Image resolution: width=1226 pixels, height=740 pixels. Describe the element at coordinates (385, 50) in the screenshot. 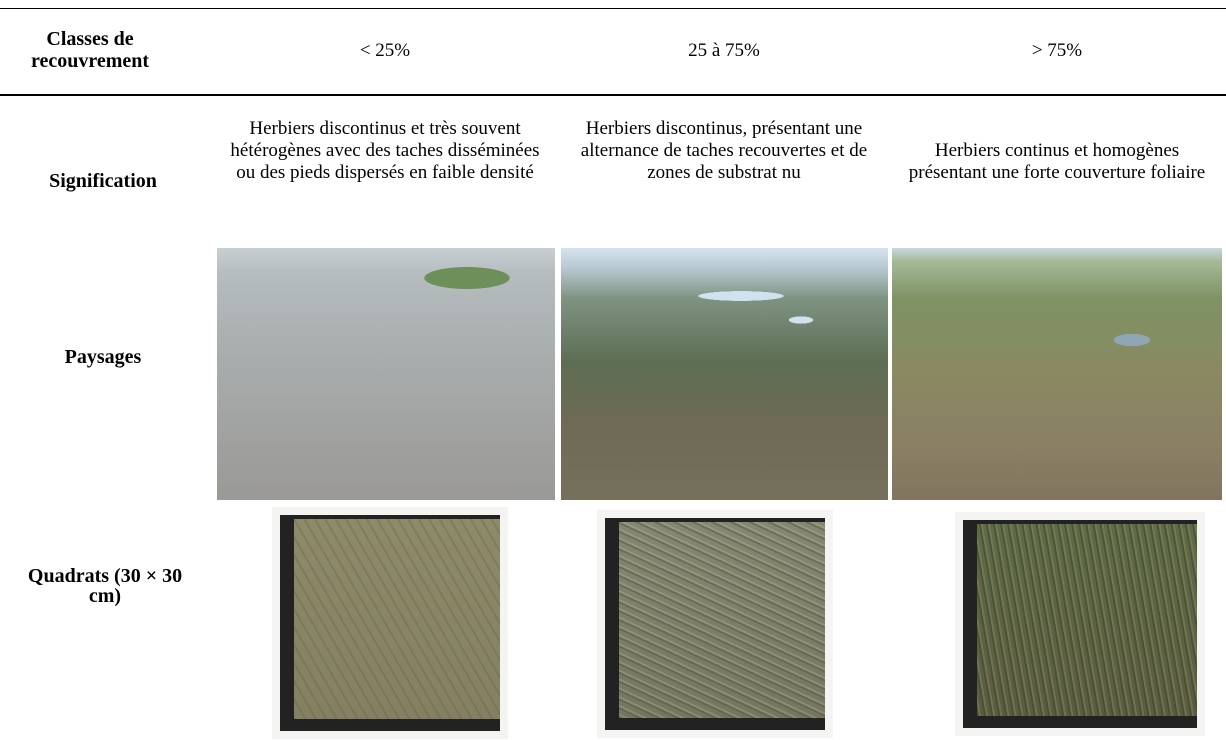

I see `header-cell: < 25%` at that location.